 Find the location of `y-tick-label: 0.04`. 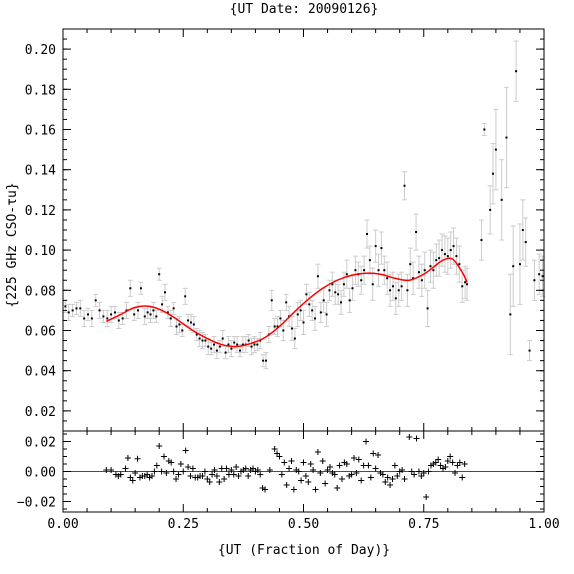

y-tick-label: 0.04 is located at coordinates (40, 372).